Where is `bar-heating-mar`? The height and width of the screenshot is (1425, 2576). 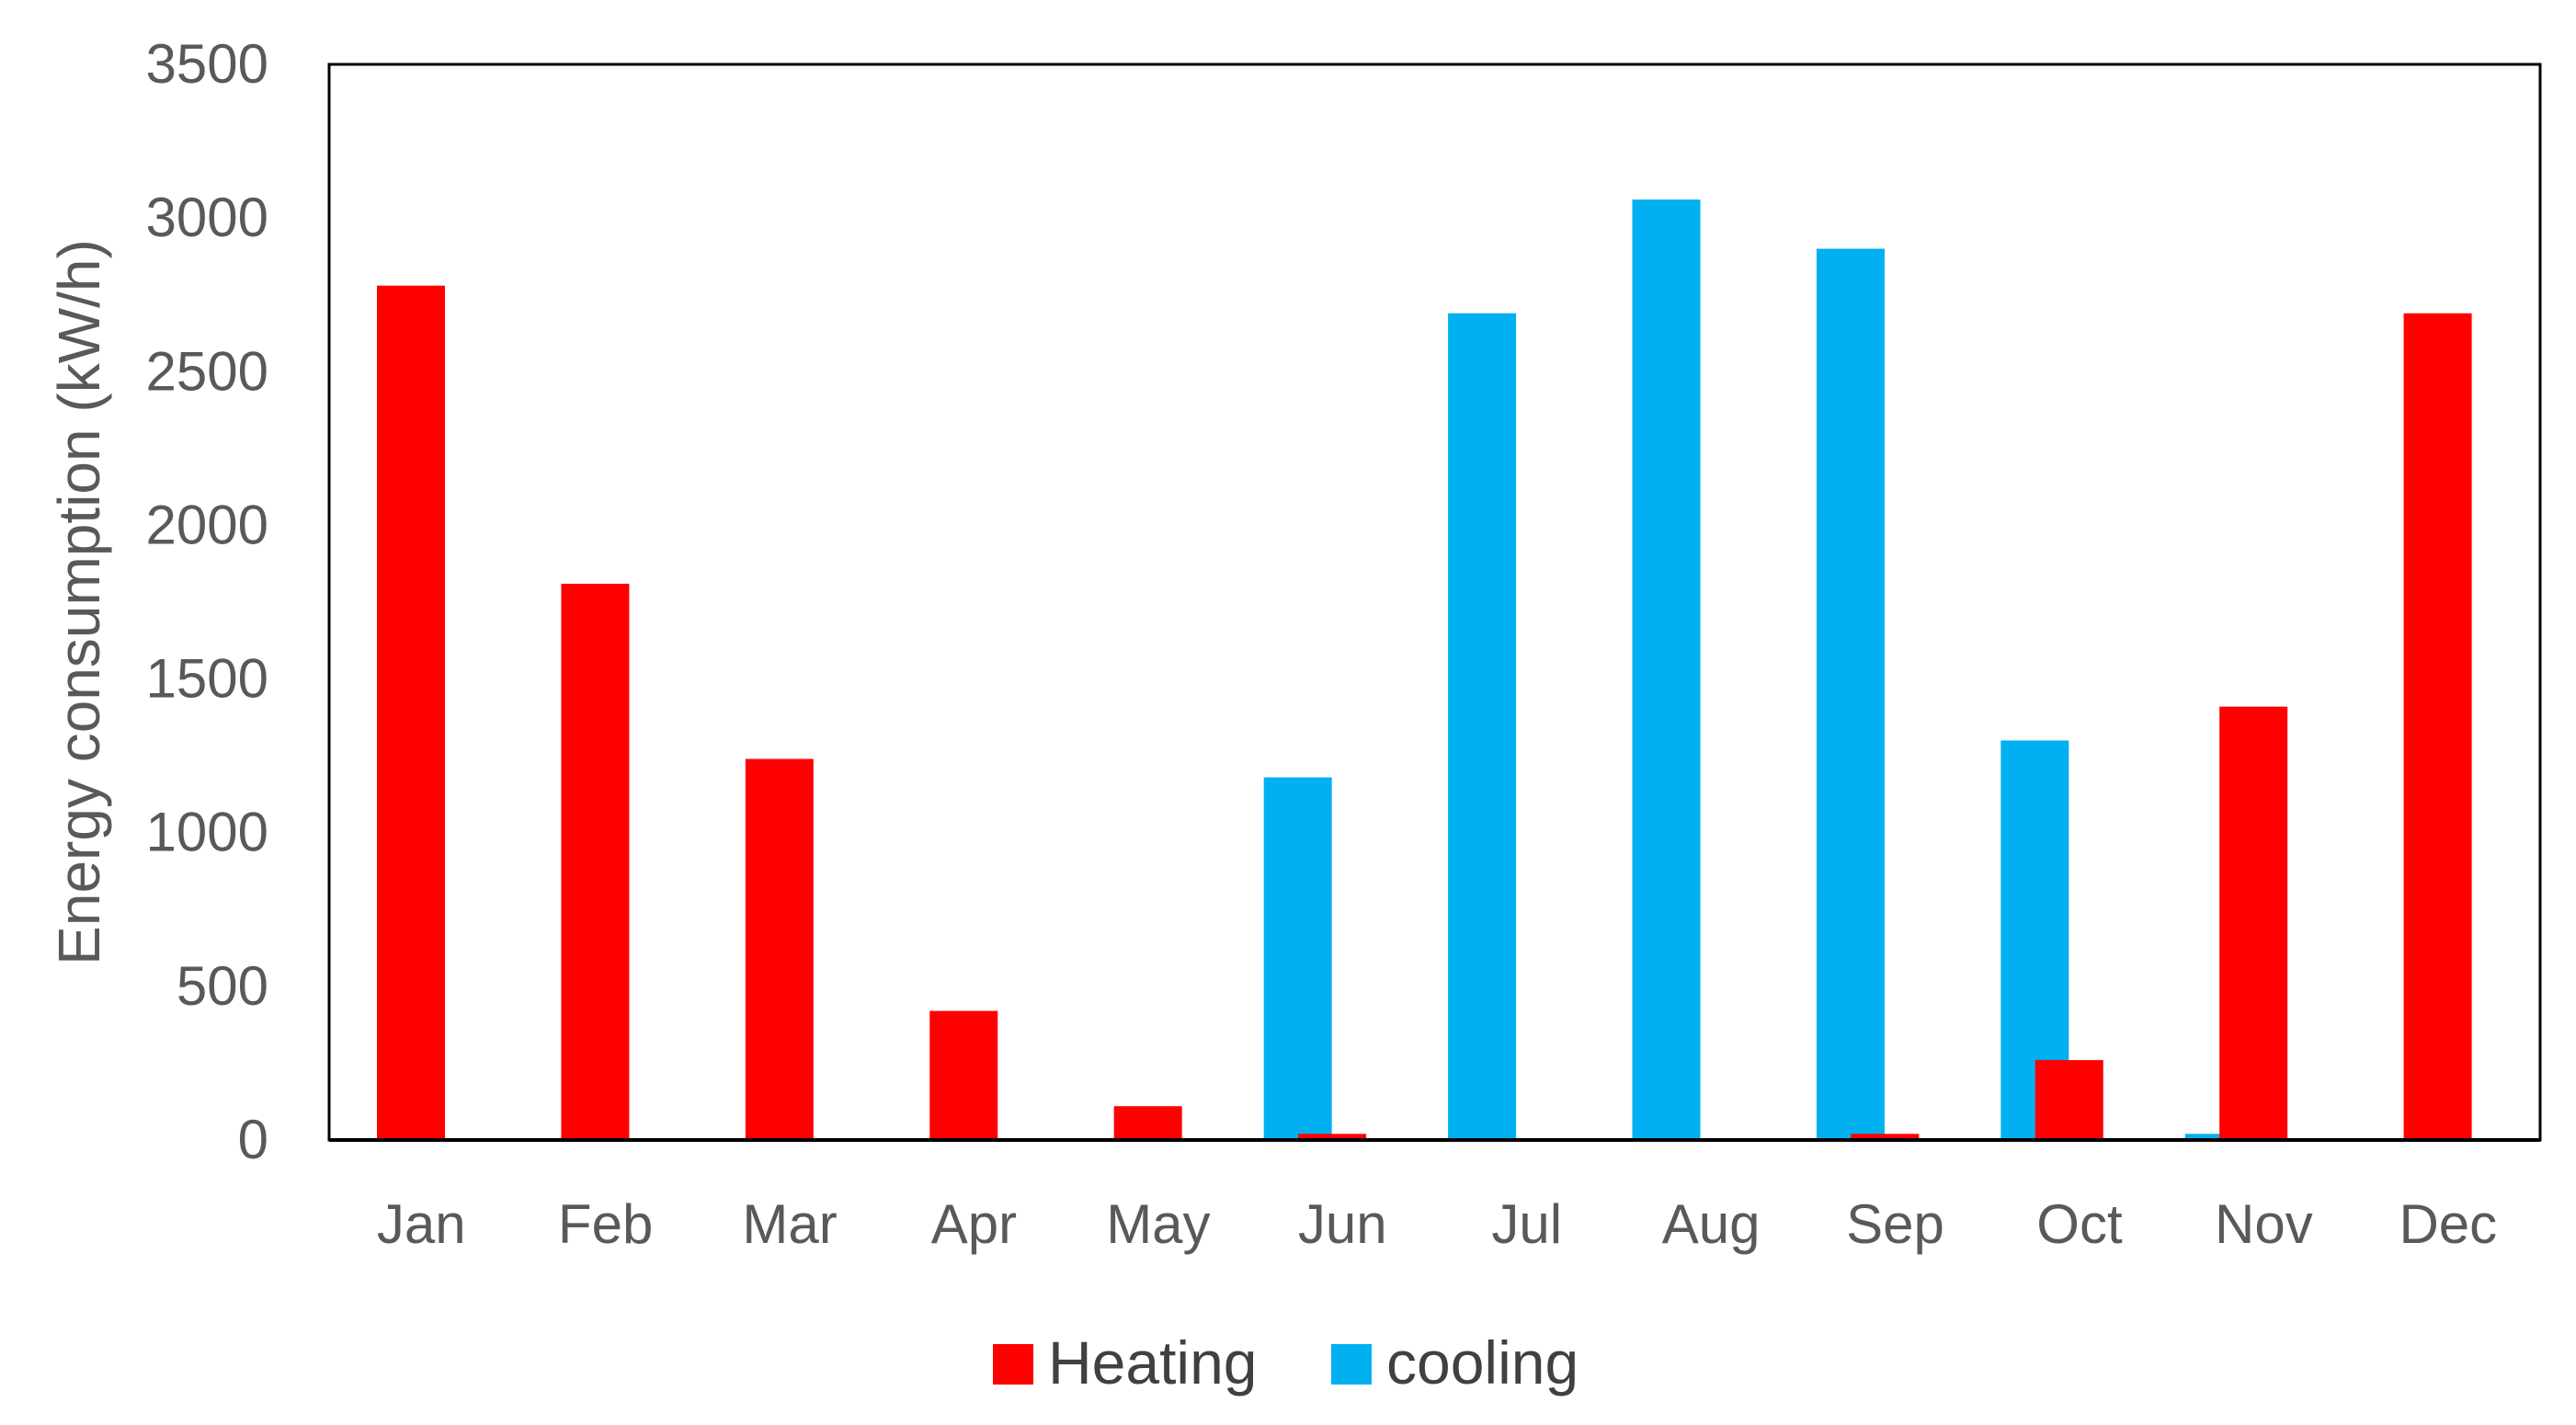 bar-heating-mar is located at coordinates (779, 949).